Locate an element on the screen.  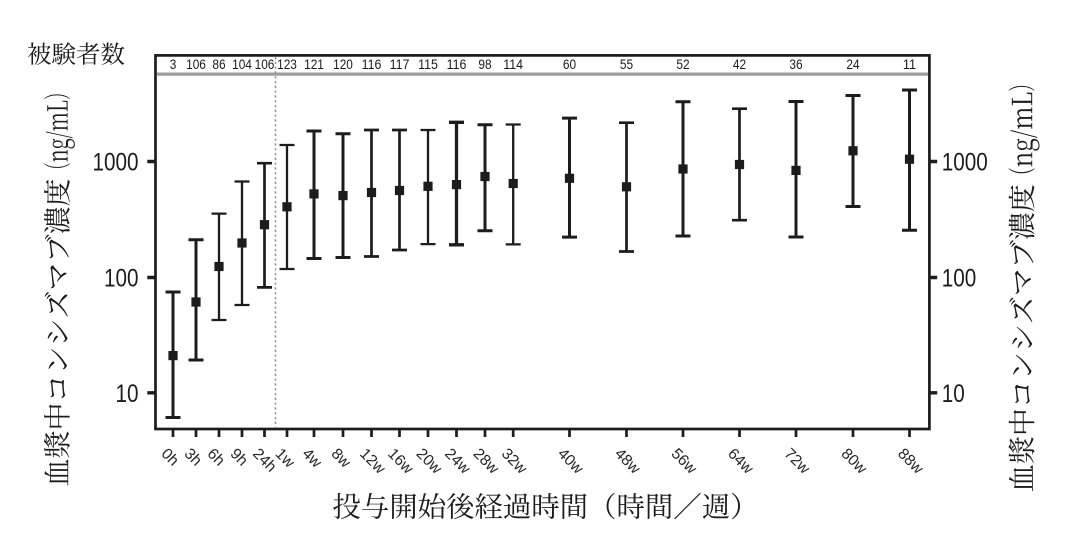
svg-text: 98 is located at coordinates (484, 64).